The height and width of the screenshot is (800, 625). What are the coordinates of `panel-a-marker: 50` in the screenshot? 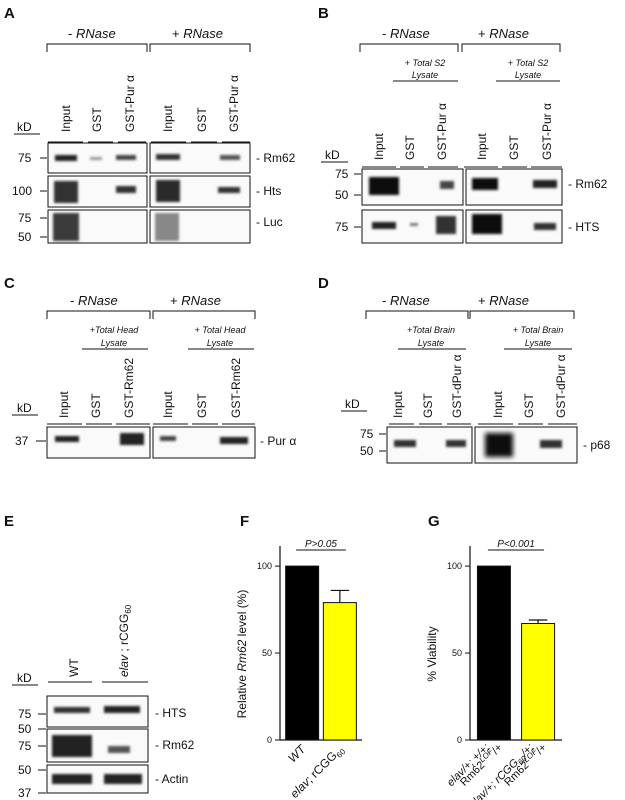 It's located at (25, 237).